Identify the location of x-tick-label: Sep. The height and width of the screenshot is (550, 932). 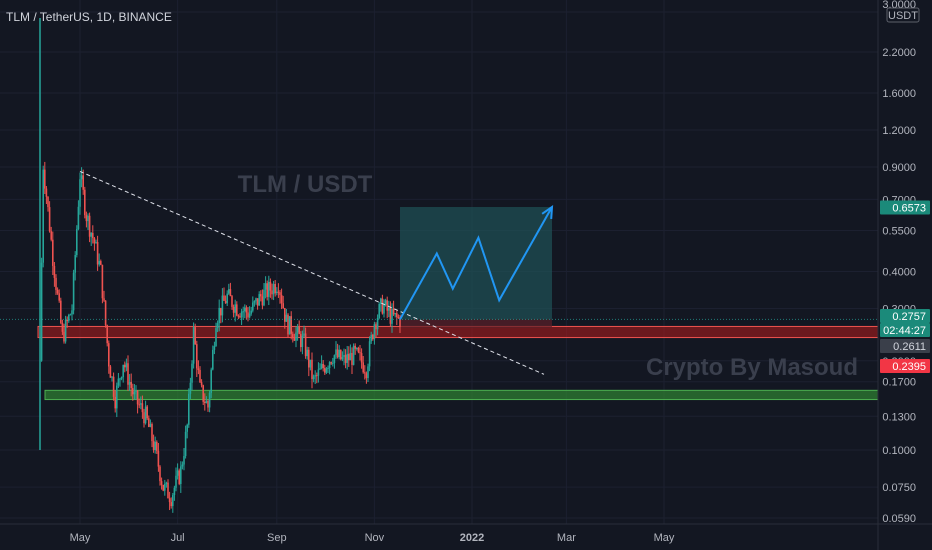
(277, 538).